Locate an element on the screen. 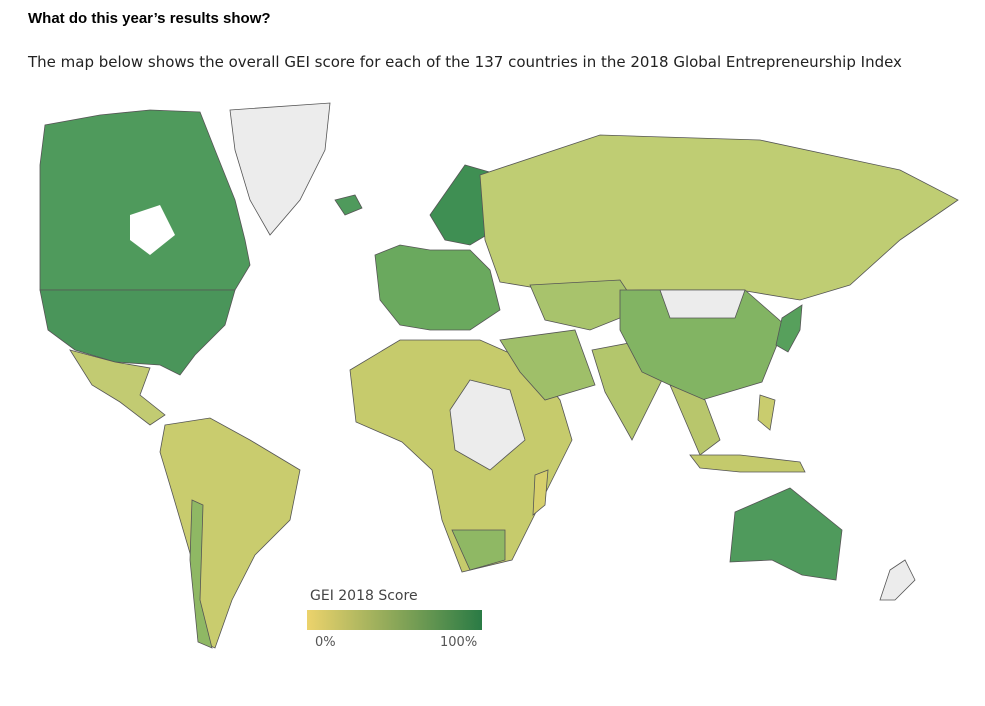  mexico is located at coordinates (117, 387).